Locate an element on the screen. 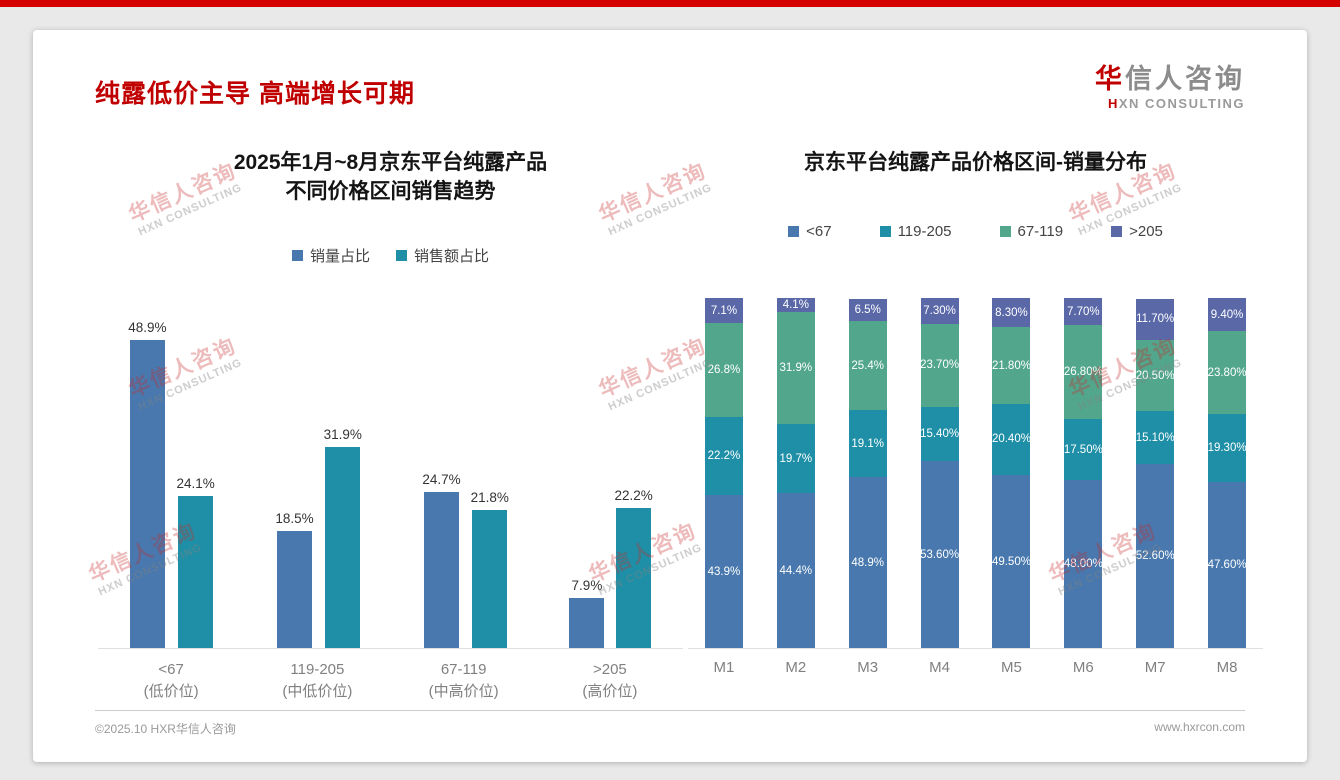 This screenshot has height=780, width=1340. bar-segment: 19.30% is located at coordinates (1227, 448).